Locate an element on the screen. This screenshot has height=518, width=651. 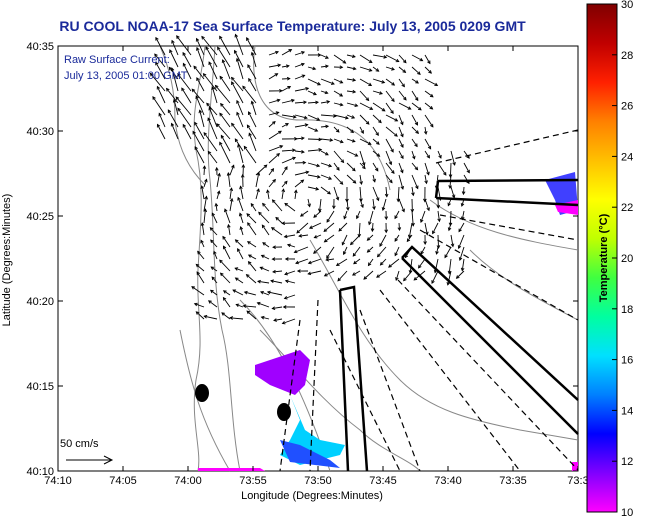
y-tick-label: 40:20 is located at coordinates (40, 302).